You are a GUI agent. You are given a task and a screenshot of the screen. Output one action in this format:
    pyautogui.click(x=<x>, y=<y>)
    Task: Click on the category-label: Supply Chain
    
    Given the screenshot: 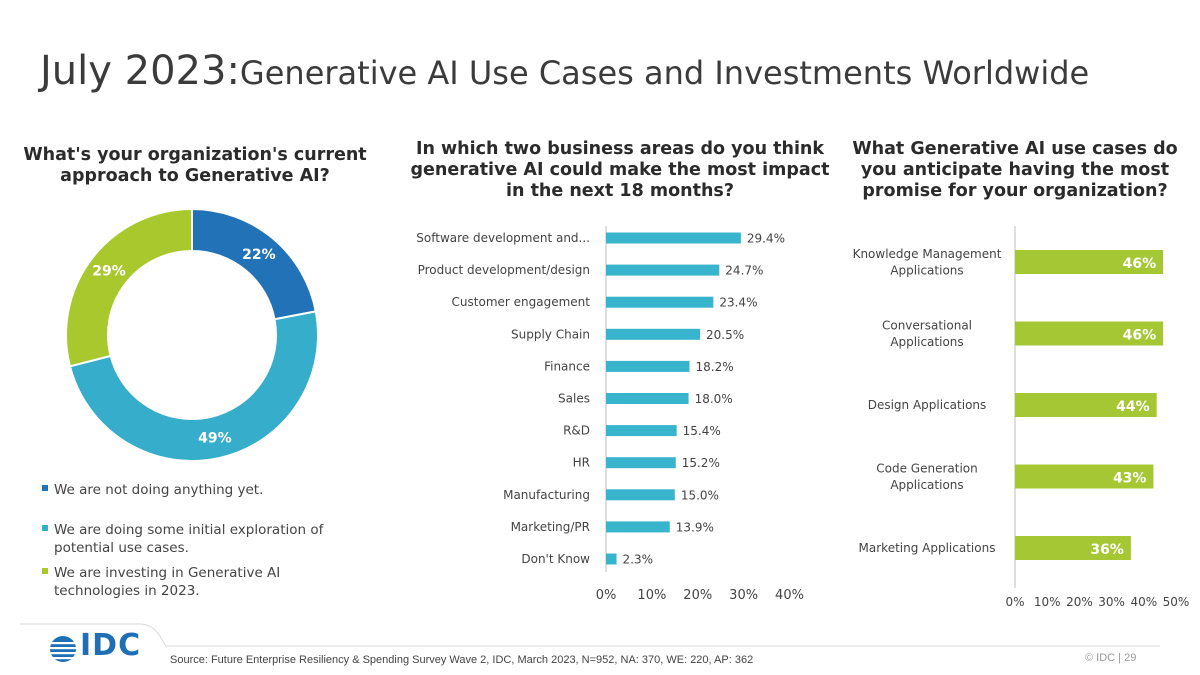 What is the action you would take?
    pyautogui.click(x=550, y=334)
    